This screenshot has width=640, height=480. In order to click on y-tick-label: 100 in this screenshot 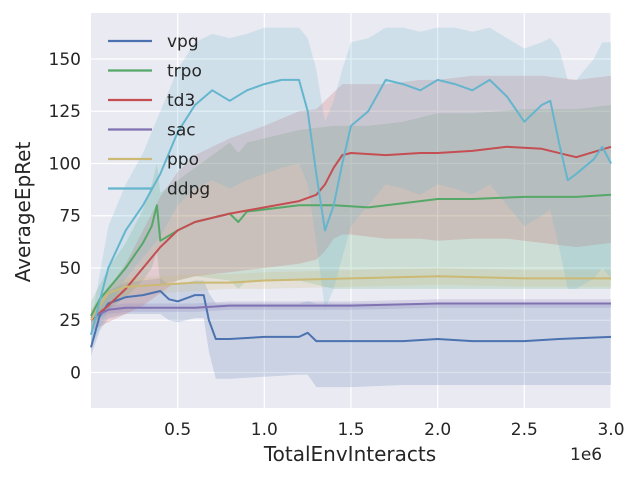, I will do `click(65, 164)`.